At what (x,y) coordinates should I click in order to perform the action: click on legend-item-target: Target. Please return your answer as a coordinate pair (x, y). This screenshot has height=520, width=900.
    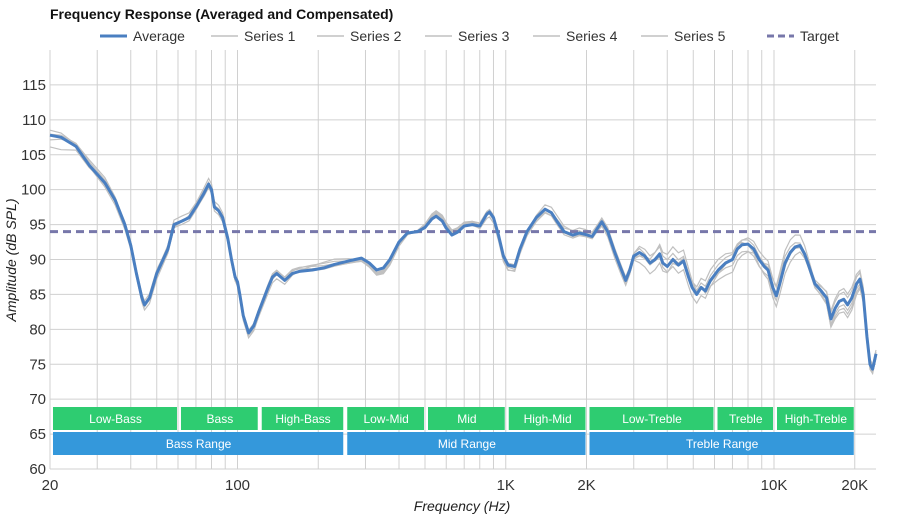
    Looking at the image, I should click on (803, 36).